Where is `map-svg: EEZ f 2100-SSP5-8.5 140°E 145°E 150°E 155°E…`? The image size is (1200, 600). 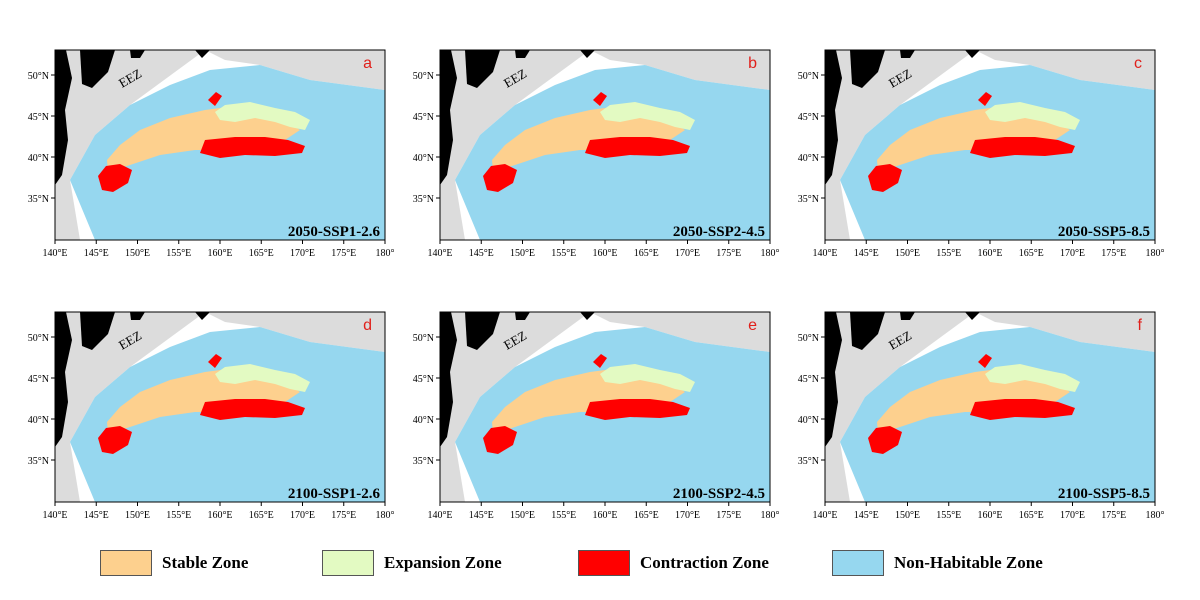
map-svg: EEZ f 2100-SSP5-8.5 140°E 145°E 150°E 155°E… is located at coordinates (981, 416).